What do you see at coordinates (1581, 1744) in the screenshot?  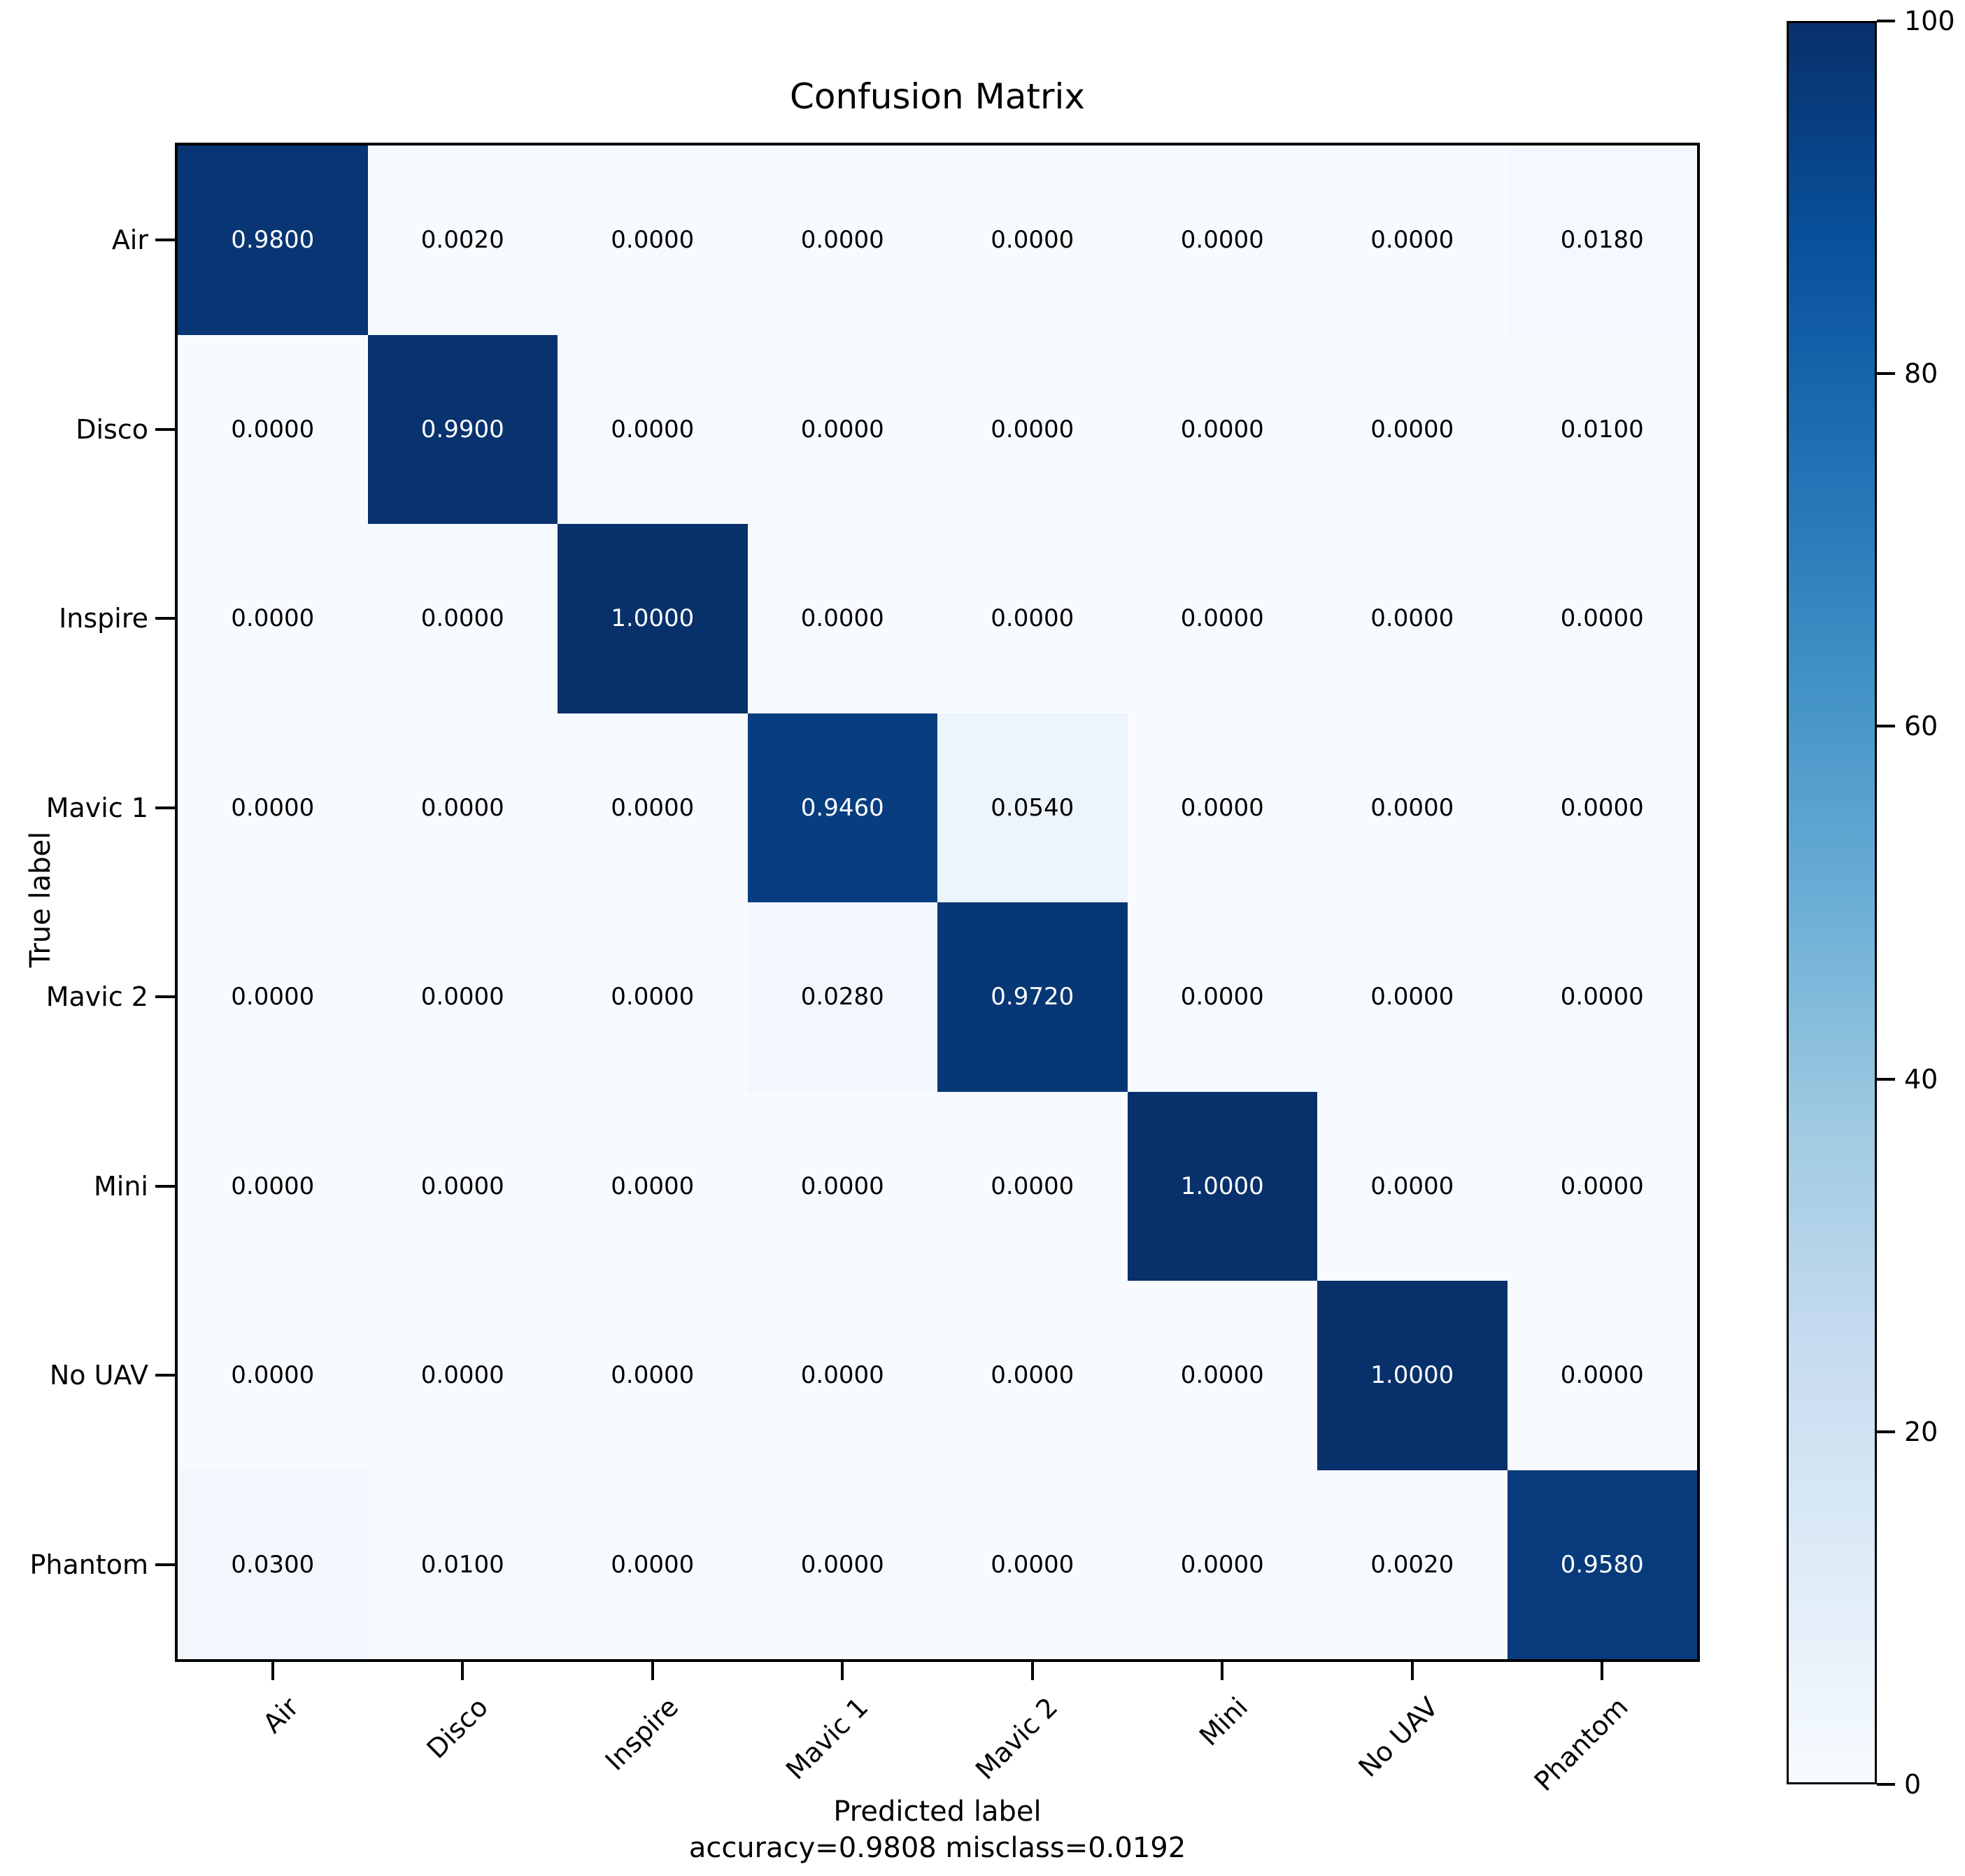 I see `x-tick-label: Phantom` at bounding box center [1581, 1744].